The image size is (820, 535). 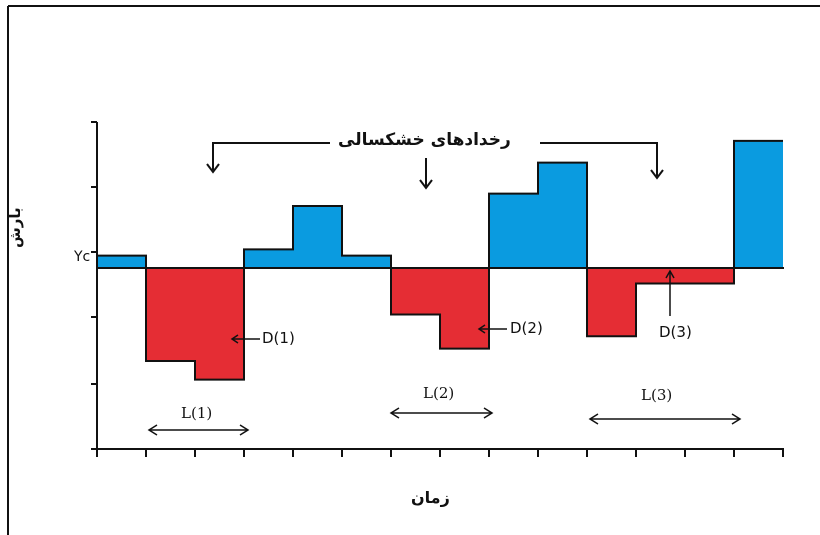 I want to click on duration-label-2: L(2), so click(x=439, y=393).